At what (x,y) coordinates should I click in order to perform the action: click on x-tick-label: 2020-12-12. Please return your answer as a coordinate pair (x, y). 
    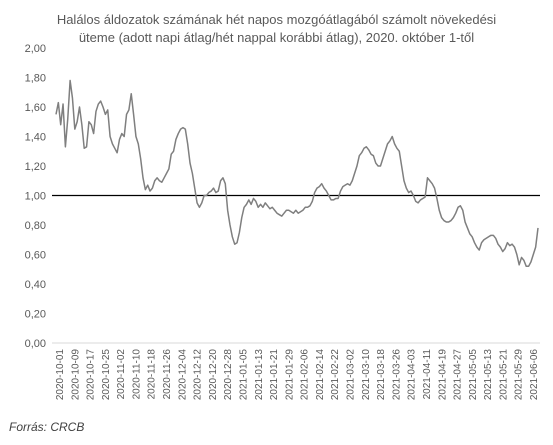
    Looking at the image, I should click on (198, 375).